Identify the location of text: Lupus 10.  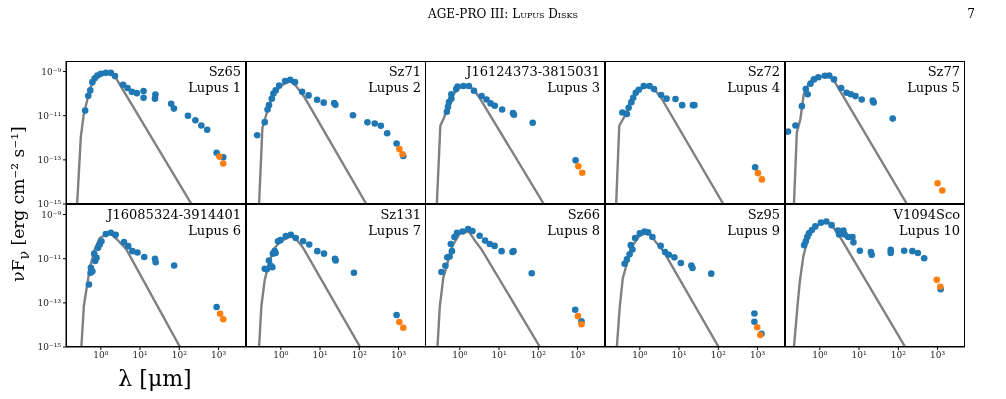
(928, 231).